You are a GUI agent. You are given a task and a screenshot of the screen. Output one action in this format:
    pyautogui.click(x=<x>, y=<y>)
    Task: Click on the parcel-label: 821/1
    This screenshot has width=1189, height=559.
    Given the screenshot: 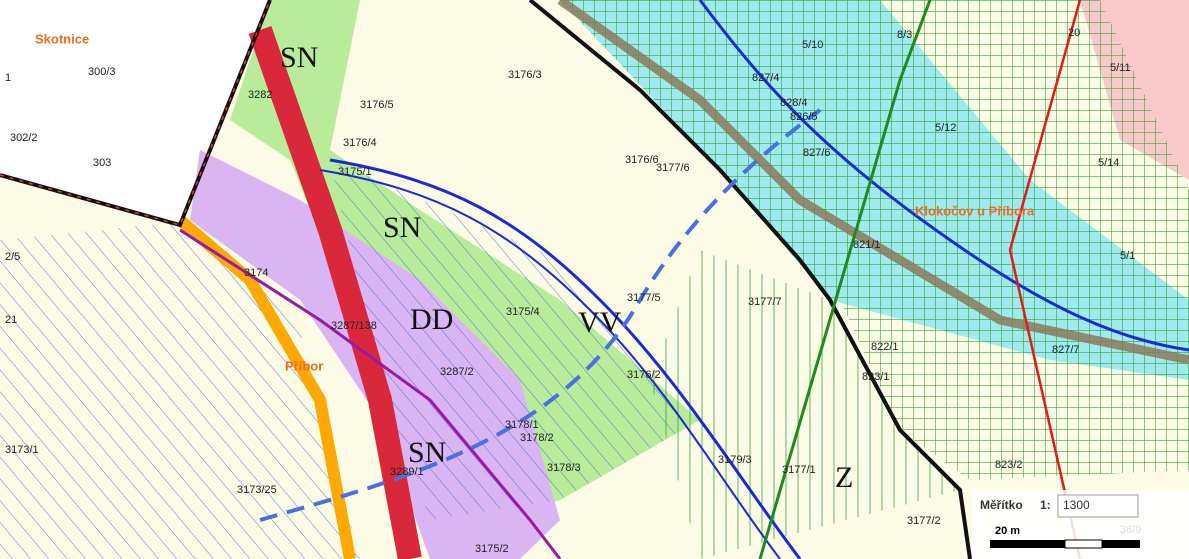 What is the action you would take?
    pyautogui.click(x=867, y=245)
    